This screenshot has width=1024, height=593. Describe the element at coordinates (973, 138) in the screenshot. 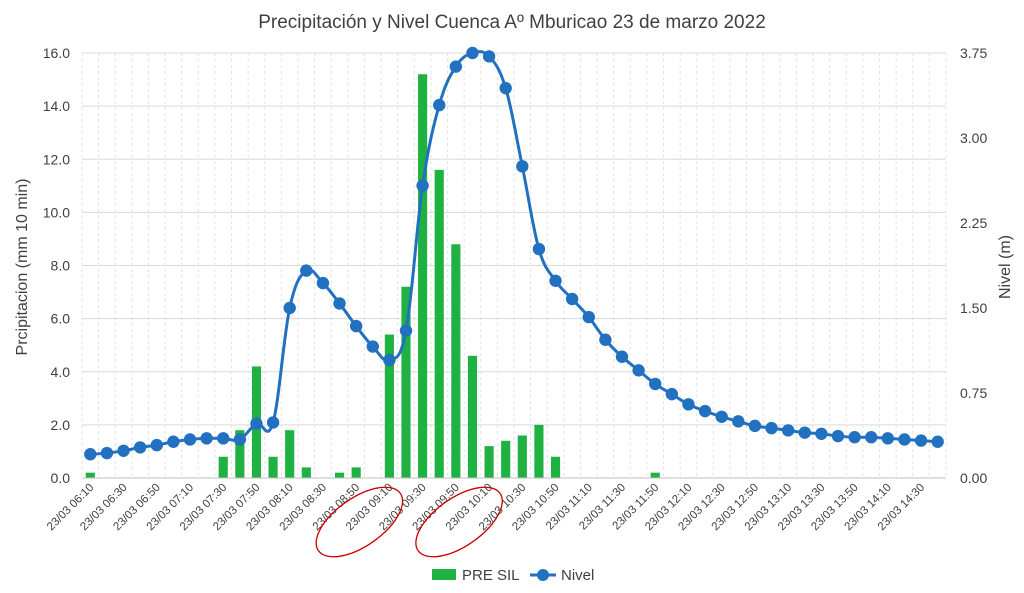

I see `y-right-tick-label: 3.00` at that location.